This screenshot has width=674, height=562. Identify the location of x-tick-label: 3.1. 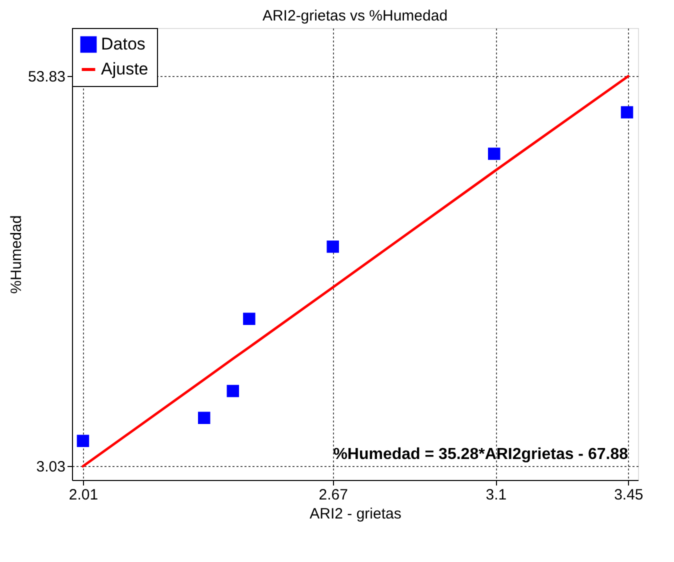
(496, 495).